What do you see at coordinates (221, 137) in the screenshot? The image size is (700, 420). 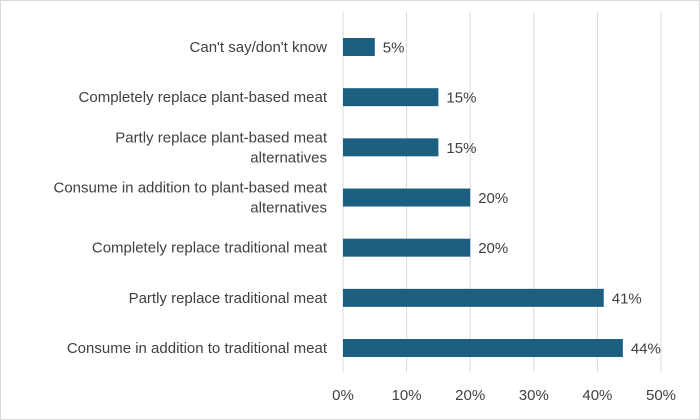 I see `category-label-line: Partly replace plant-based meat` at bounding box center [221, 137].